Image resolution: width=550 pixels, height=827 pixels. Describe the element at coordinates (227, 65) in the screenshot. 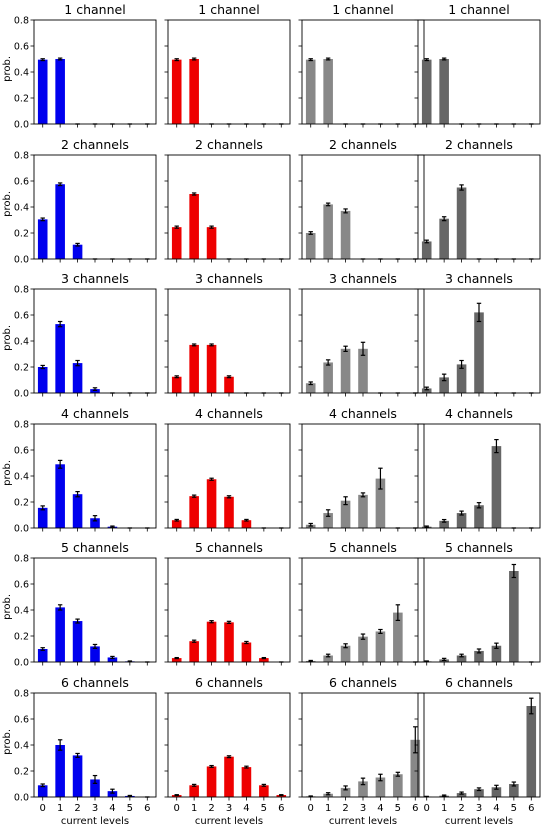

I see `panel-r1-c2: 1 channel` at that location.